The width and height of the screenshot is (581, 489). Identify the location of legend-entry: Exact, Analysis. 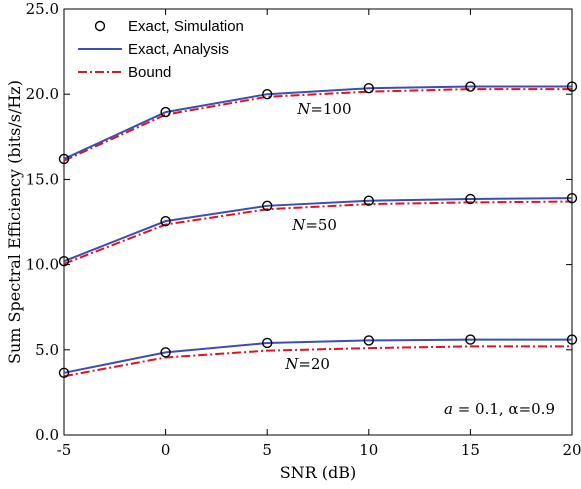
(153, 49).